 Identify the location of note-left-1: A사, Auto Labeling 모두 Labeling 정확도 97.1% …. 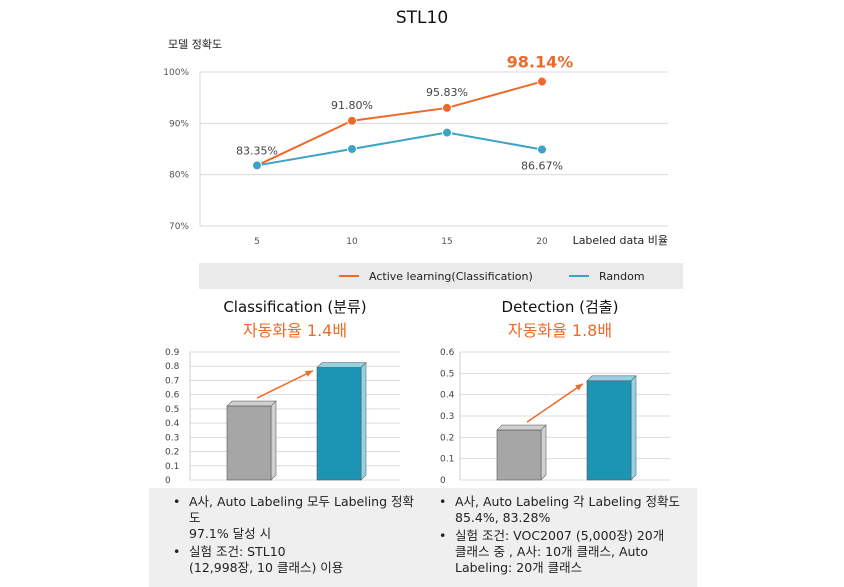
(296, 518).